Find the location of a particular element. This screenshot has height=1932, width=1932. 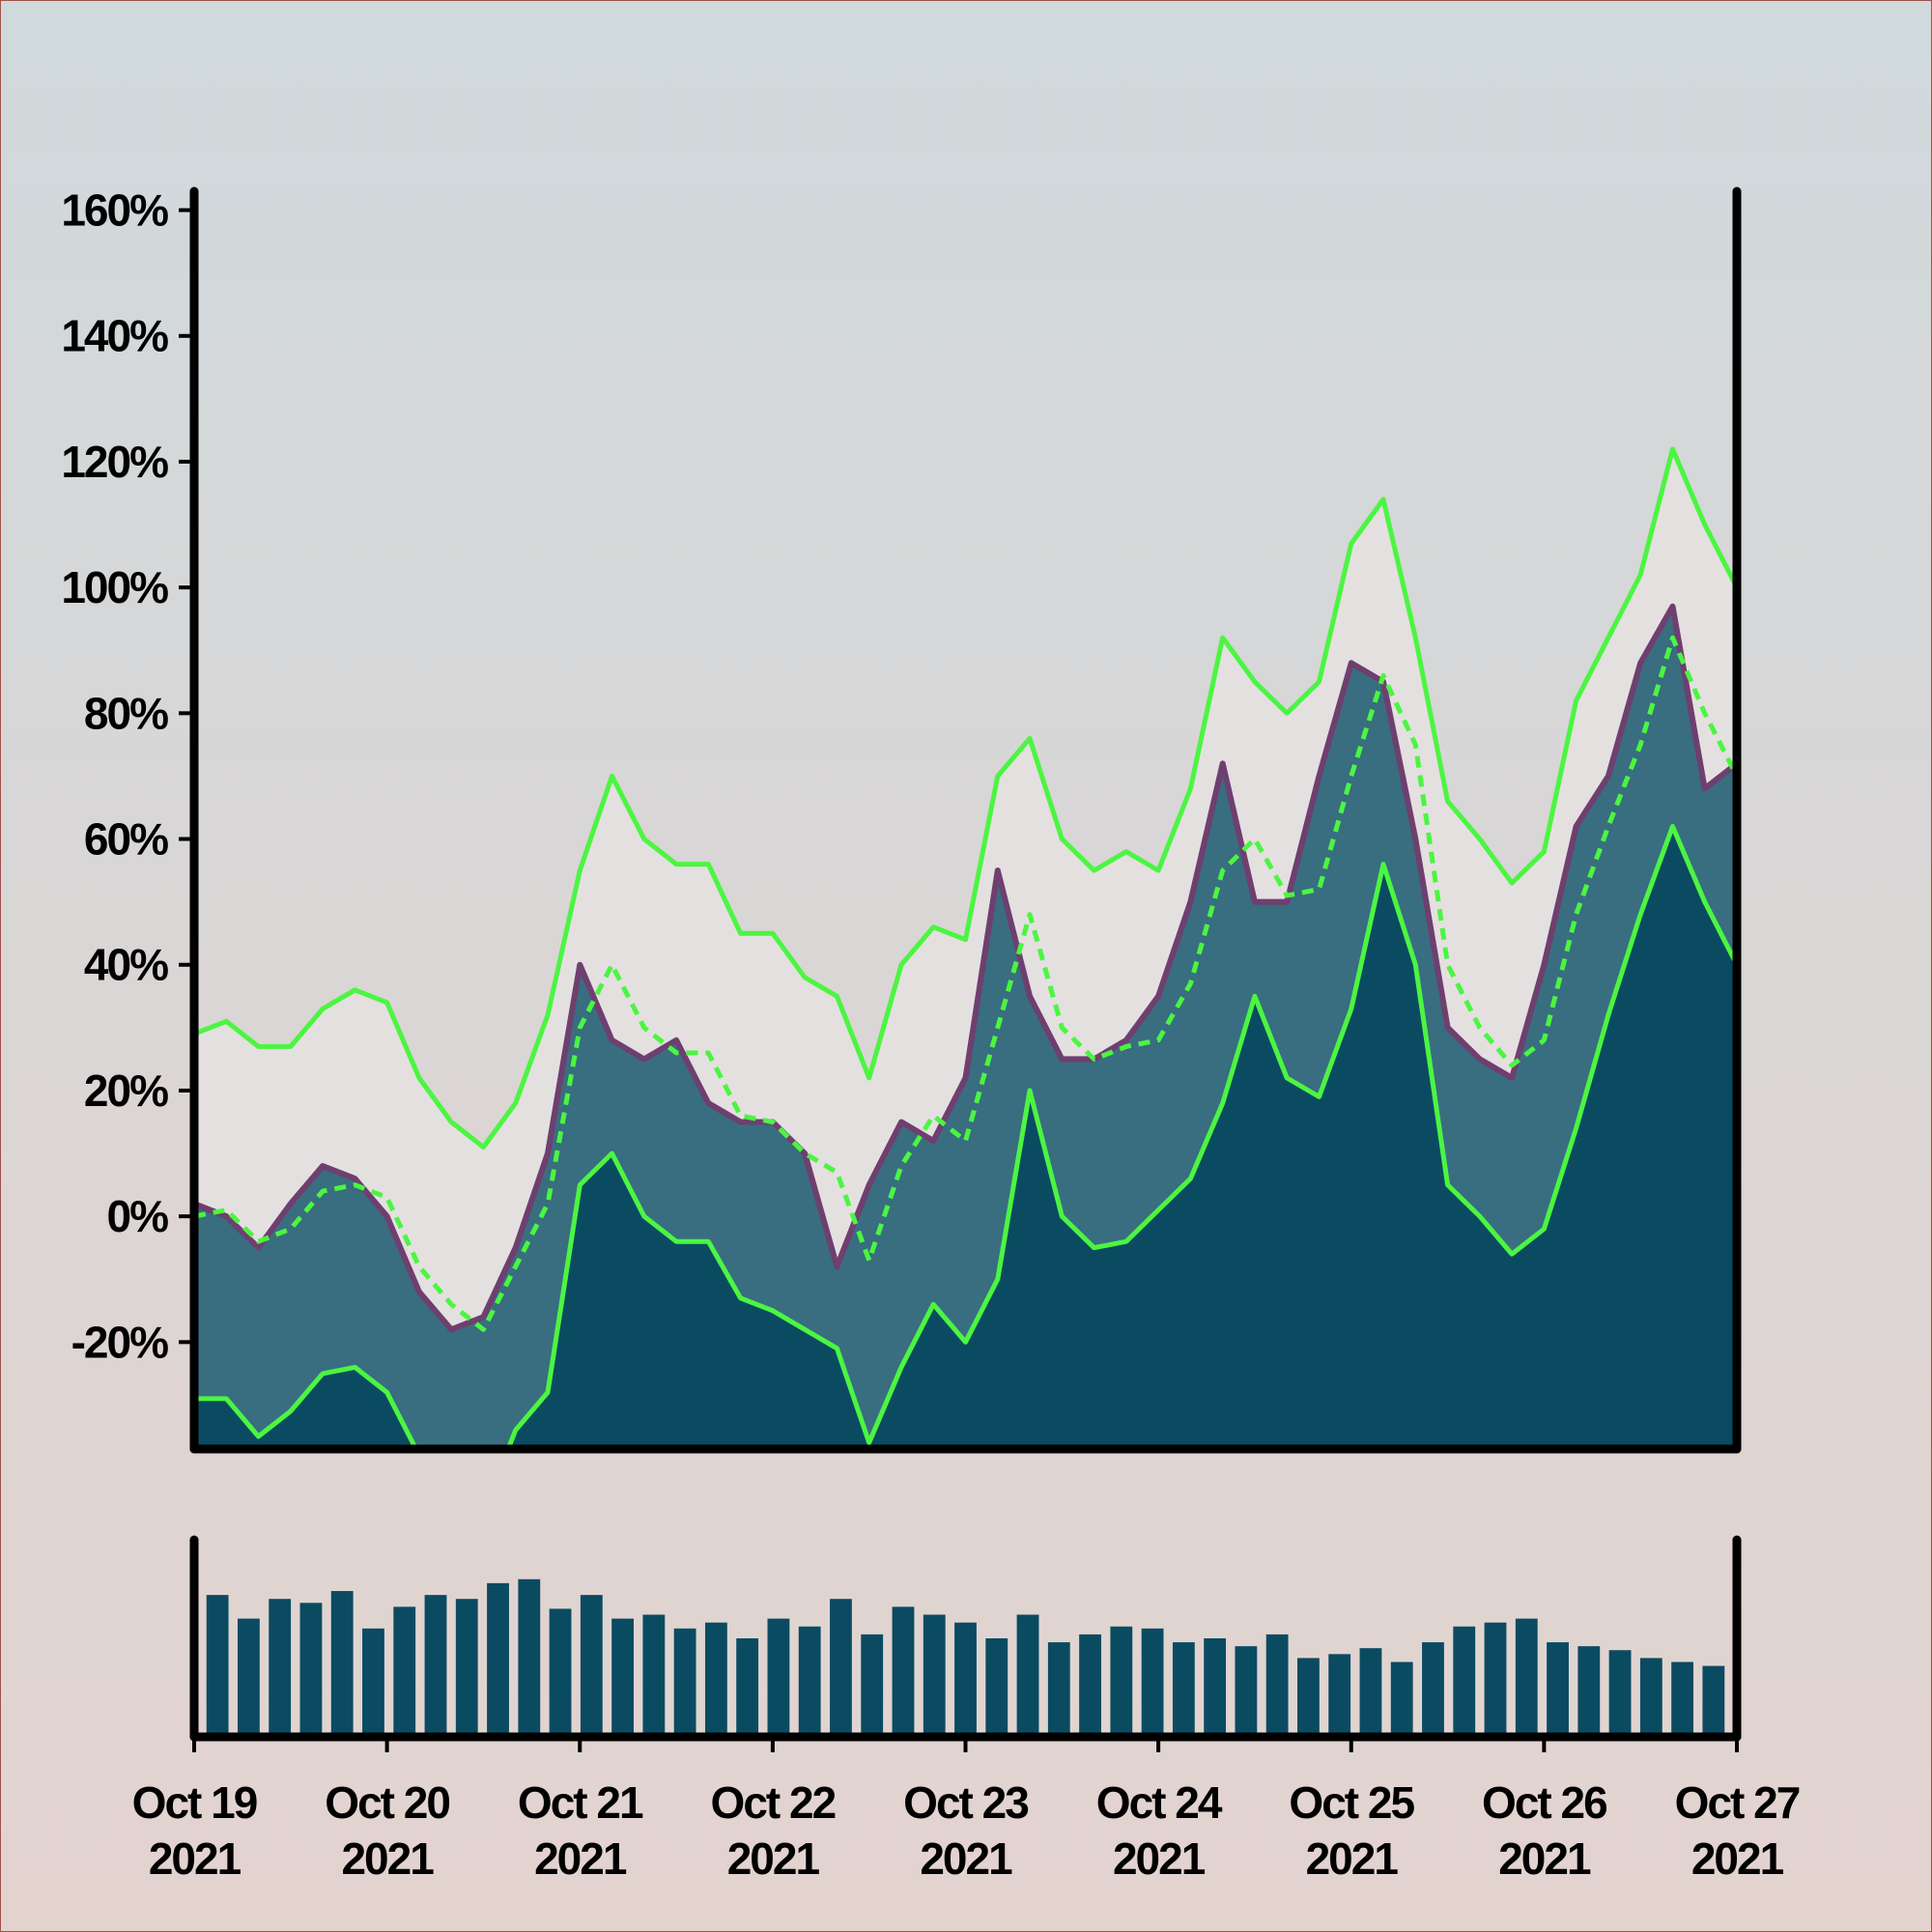

x-tick-label: Oct 23 is located at coordinates (965, 1802).